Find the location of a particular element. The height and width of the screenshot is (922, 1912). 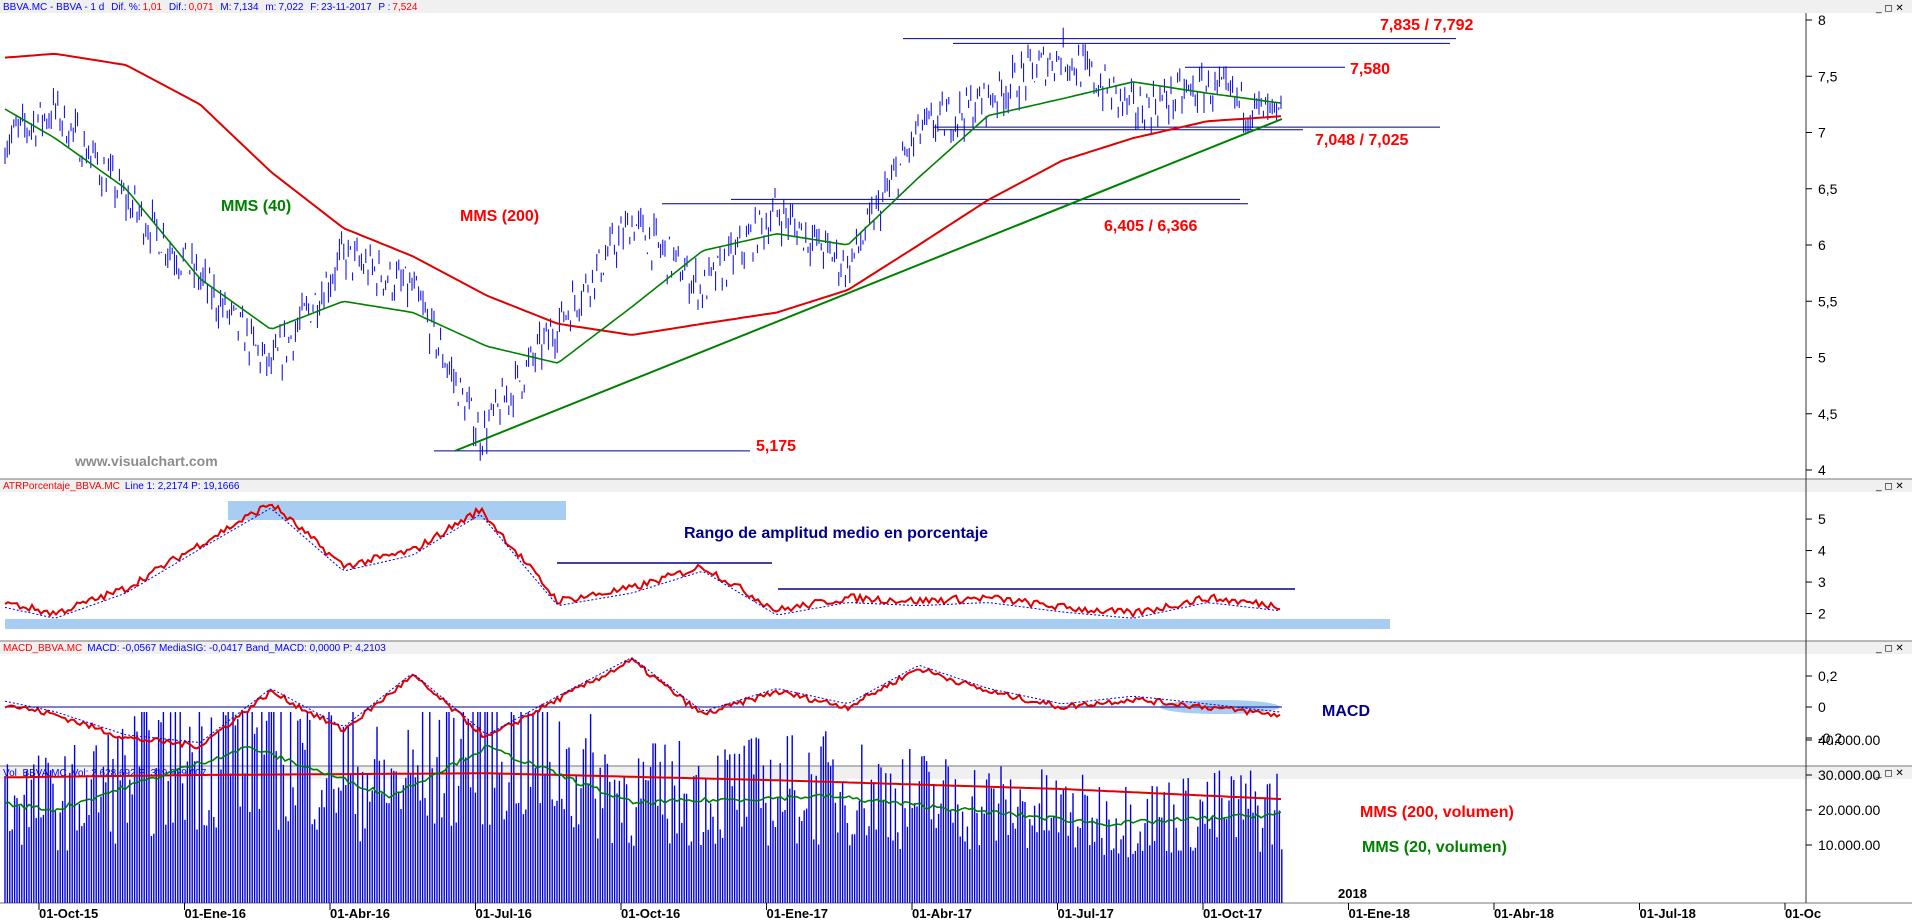

level-annotation-6405: 6,405 / 6,366 is located at coordinates (1151, 226).